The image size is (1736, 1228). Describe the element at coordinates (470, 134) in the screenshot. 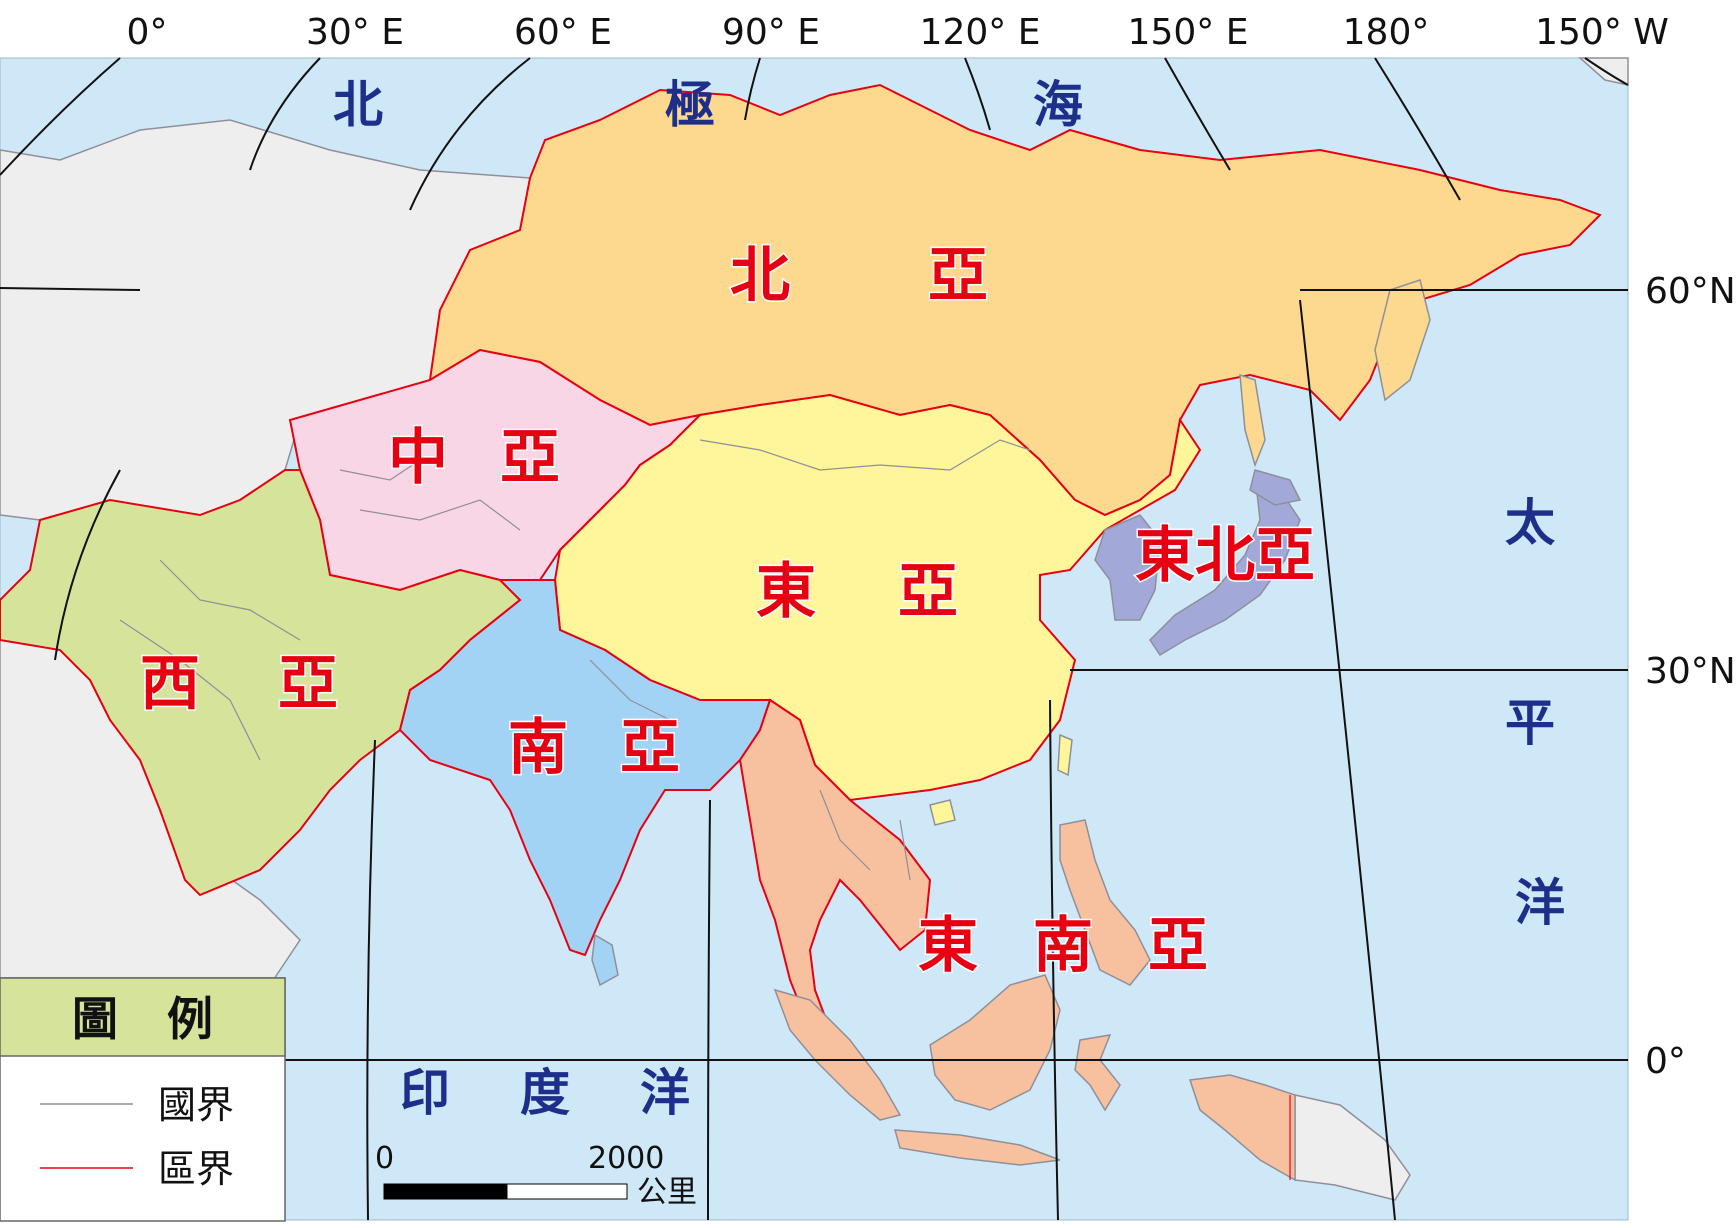

I see `meridian-60e` at that location.